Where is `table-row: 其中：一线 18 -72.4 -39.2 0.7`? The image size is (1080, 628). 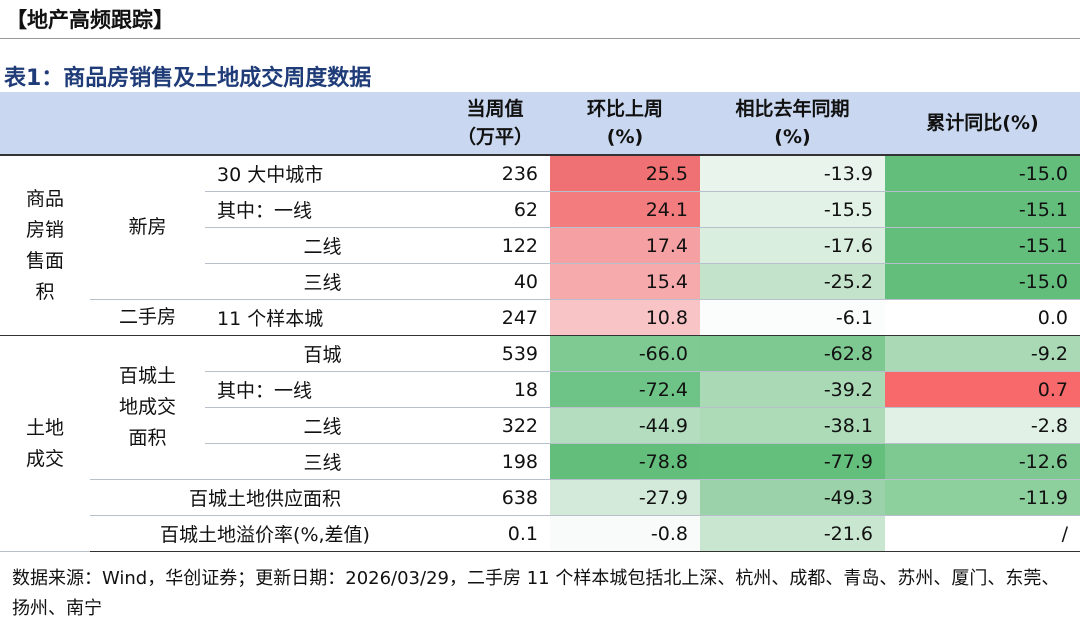 table-row: 其中：一线 18 -72.4 -39.2 0.7 is located at coordinates (540, 389).